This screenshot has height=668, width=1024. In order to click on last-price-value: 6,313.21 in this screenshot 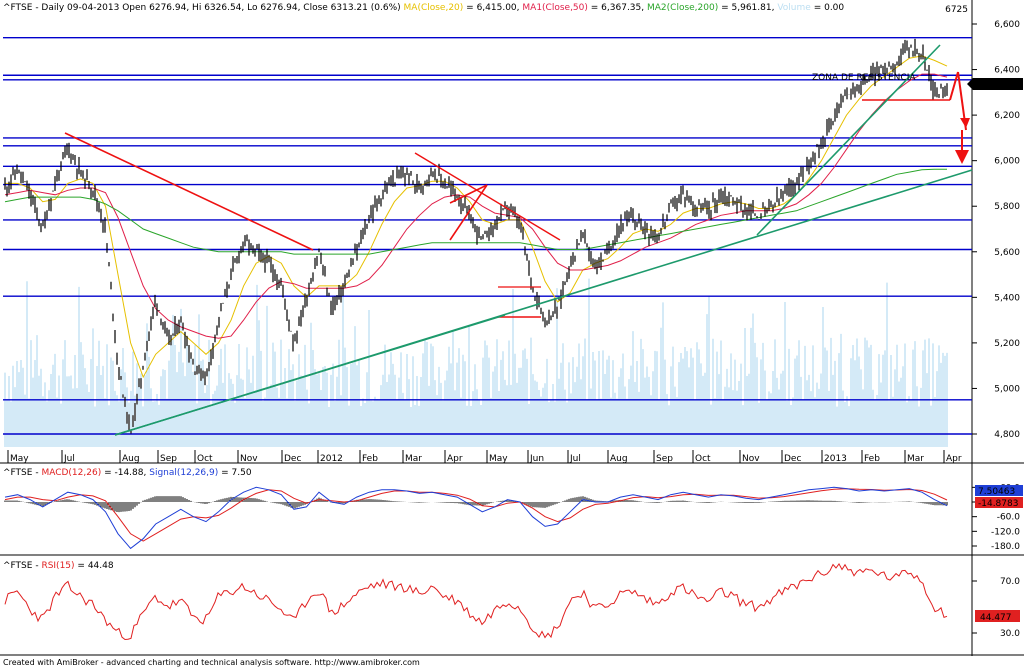, I will do `click(998, 86)`.